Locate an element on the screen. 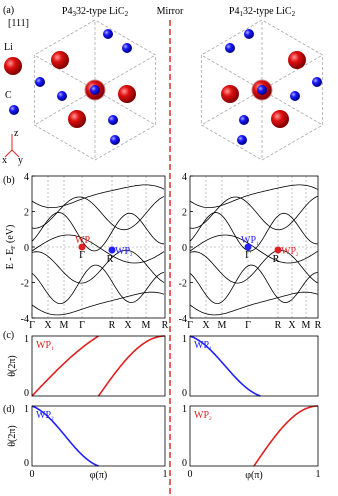 The width and height of the screenshot is (338, 496). y-tick-label: -2 is located at coordinates (25, 284).